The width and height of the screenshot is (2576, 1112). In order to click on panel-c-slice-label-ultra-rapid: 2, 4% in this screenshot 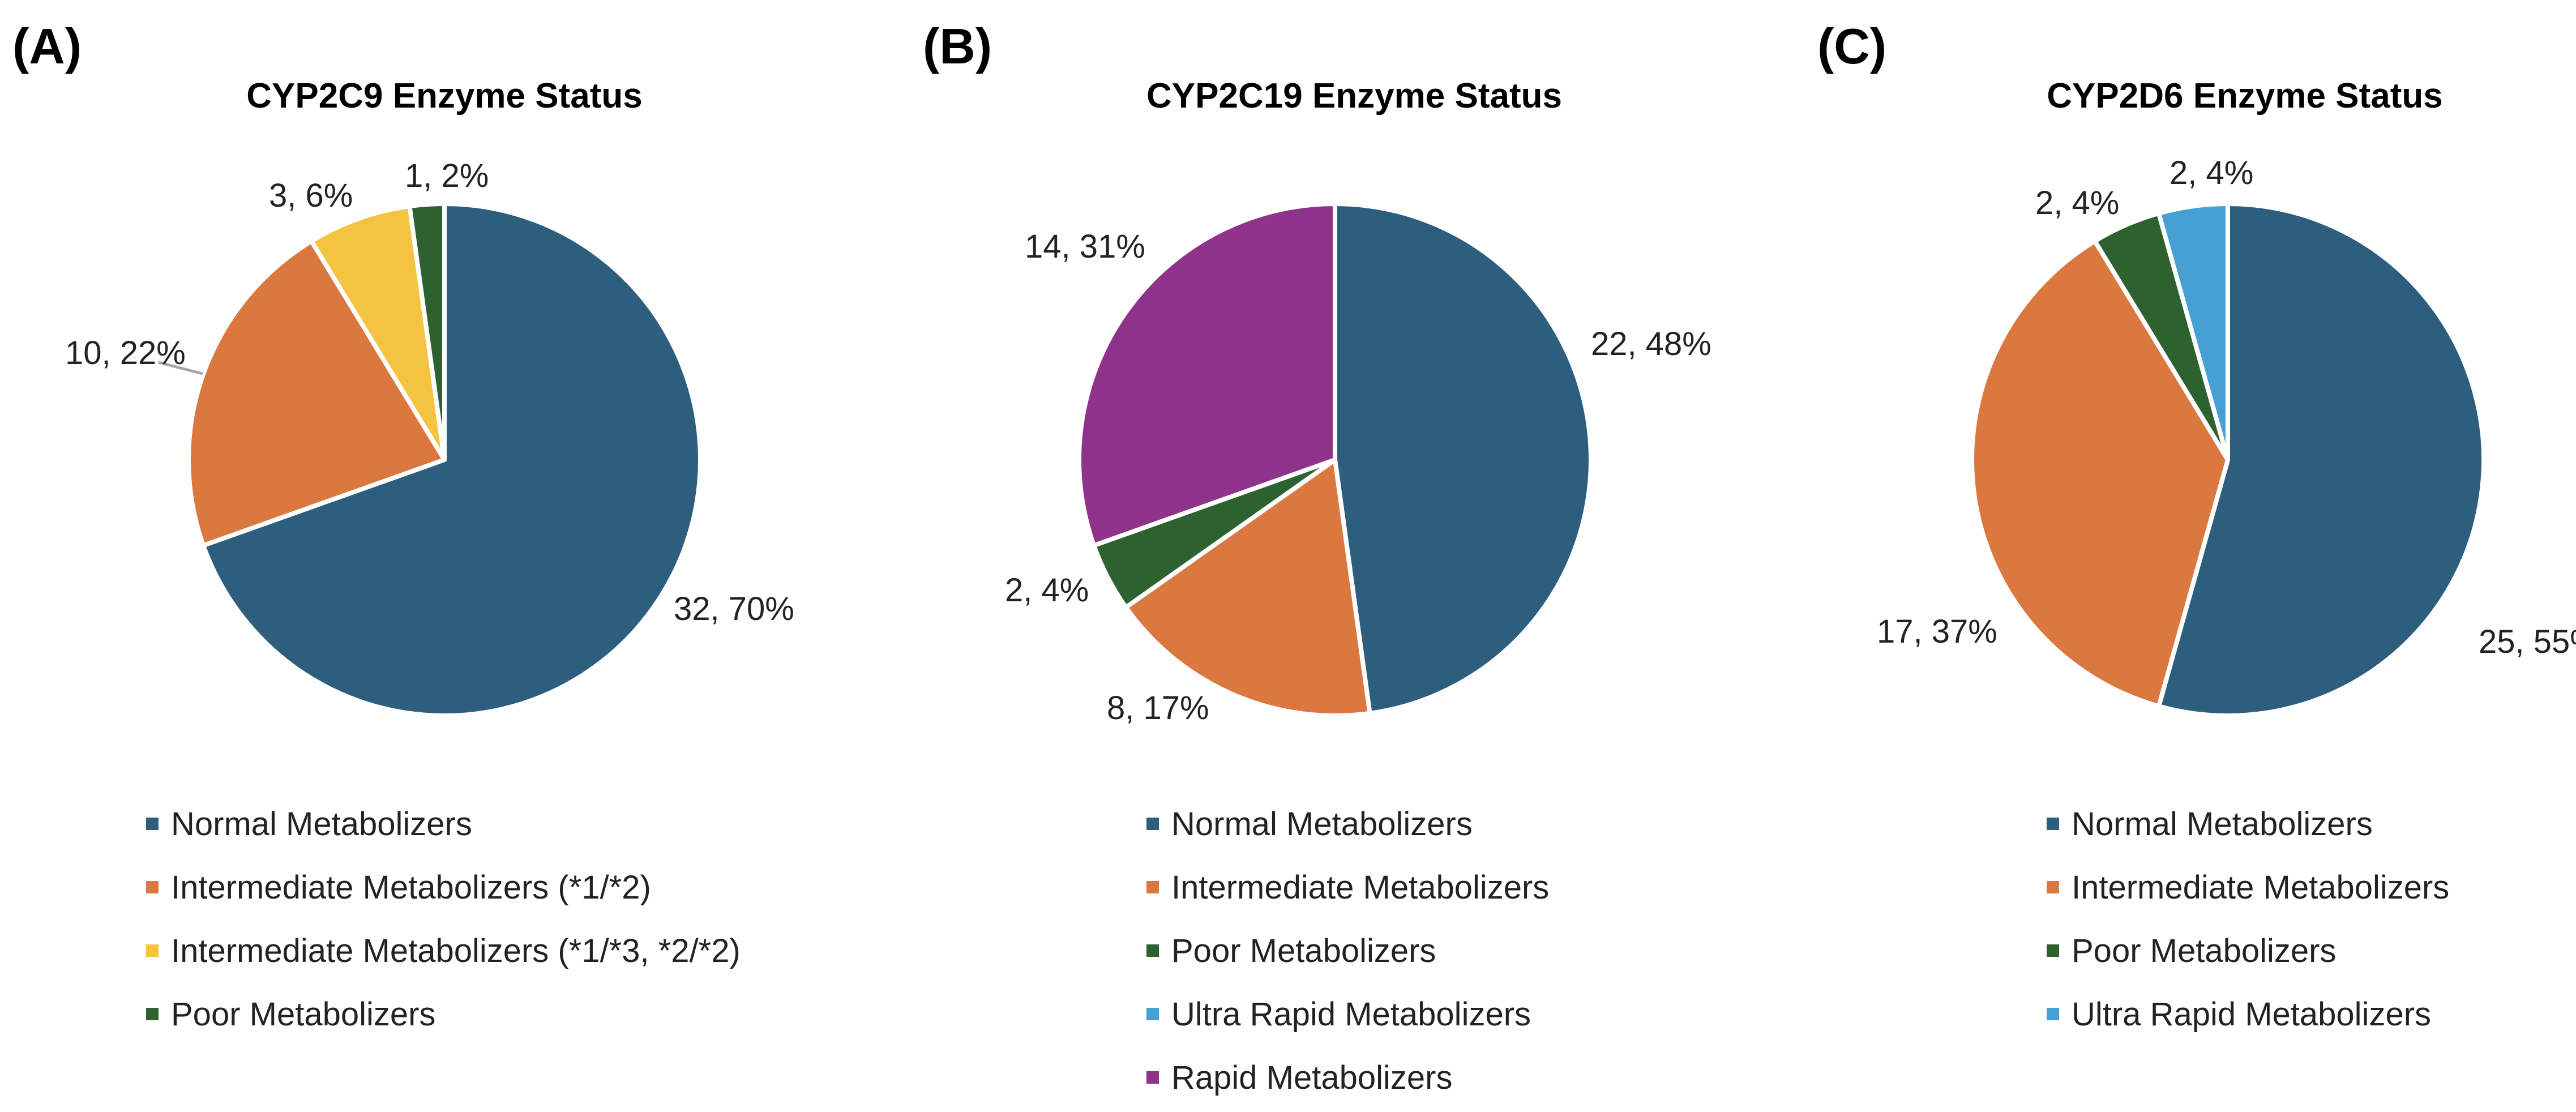, I will do `click(2211, 173)`.